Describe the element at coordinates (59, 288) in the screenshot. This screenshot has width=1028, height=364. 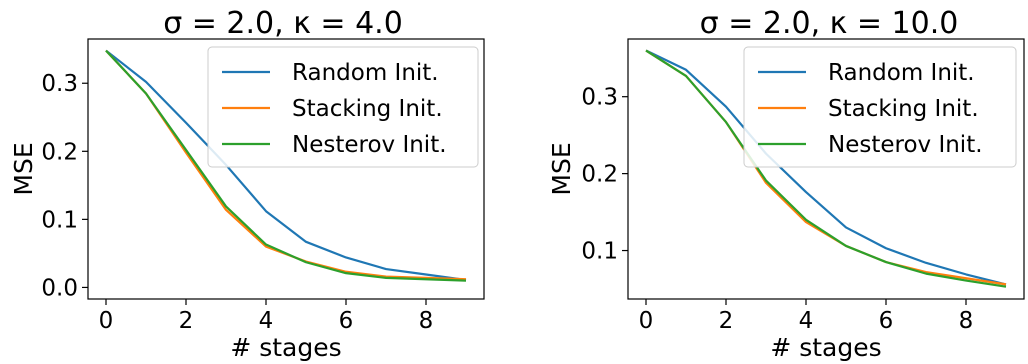
I see `y-tick-label: 0.0` at that location.